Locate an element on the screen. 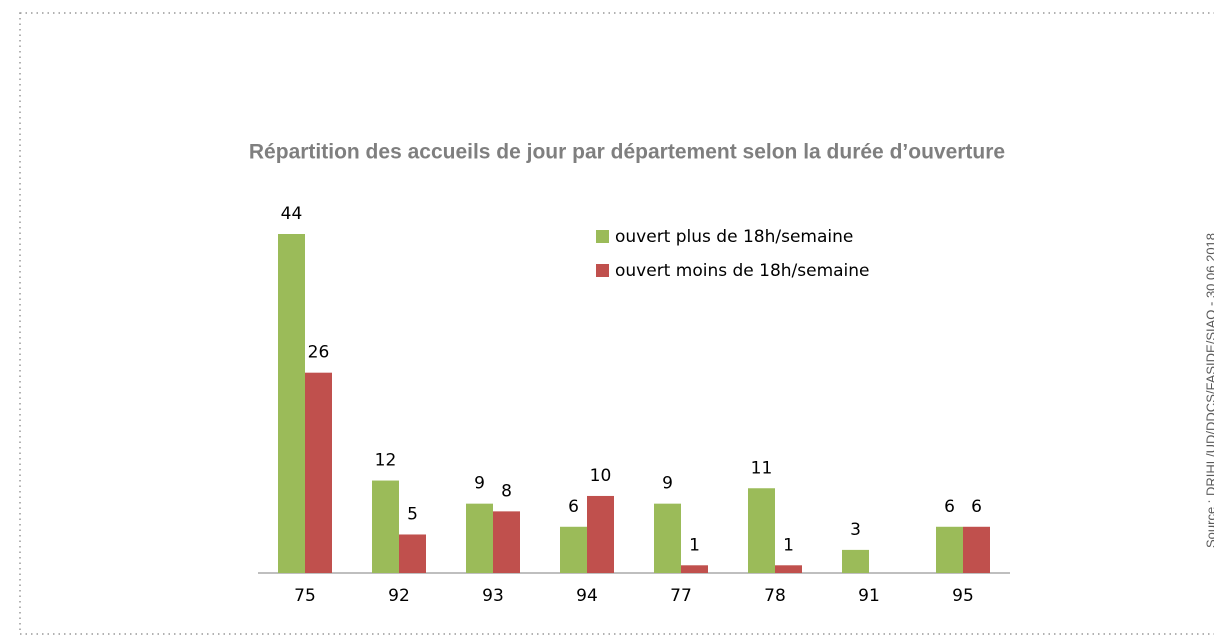 This screenshot has height=641, width=1214. data-label: 5 is located at coordinates (412, 514).